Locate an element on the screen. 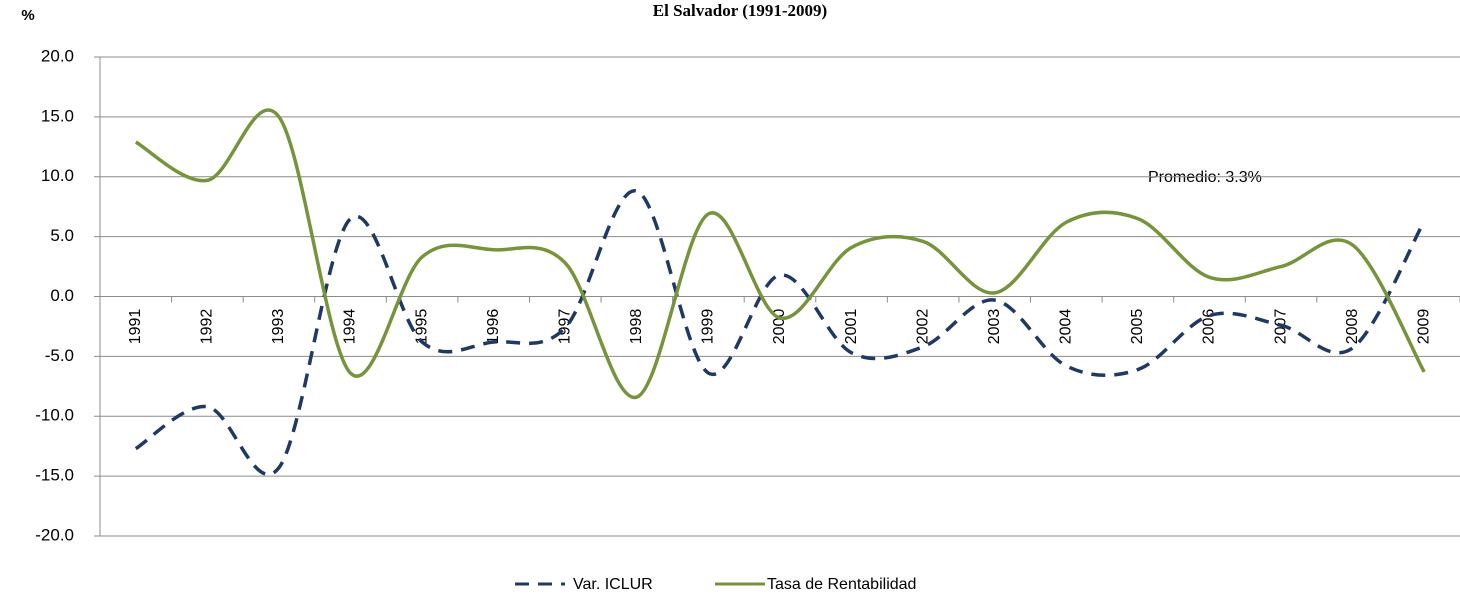  chart-title: El Salvador (1991-2009) is located at coordinates (740, 10).